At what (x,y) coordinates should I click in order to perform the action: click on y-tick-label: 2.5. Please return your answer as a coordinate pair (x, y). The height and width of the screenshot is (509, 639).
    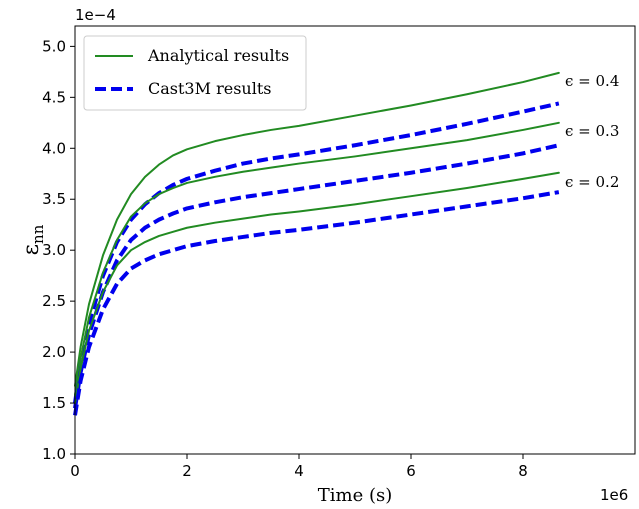
    Looking at the image, I should click on (54, 301).